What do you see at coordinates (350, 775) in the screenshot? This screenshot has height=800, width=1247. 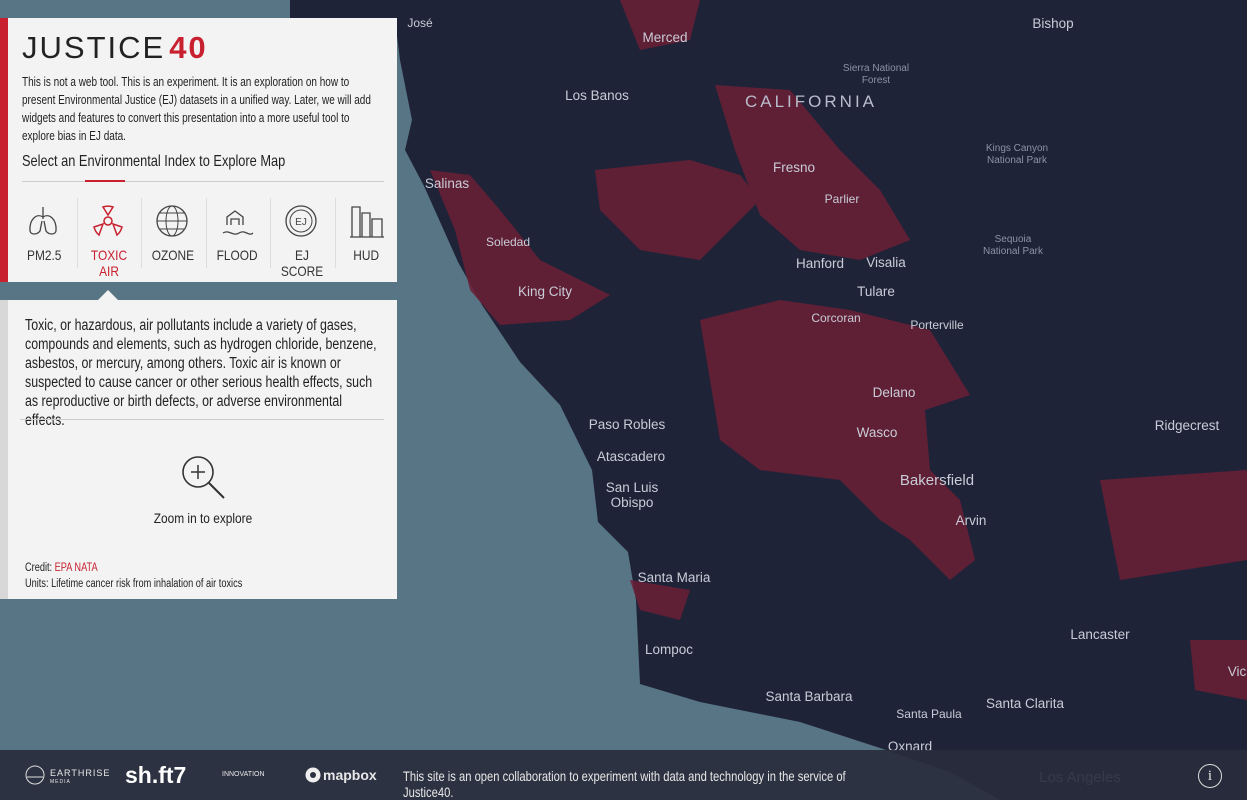 I see `mapbox-logo: mapbox` at bounding box center [350, 775].